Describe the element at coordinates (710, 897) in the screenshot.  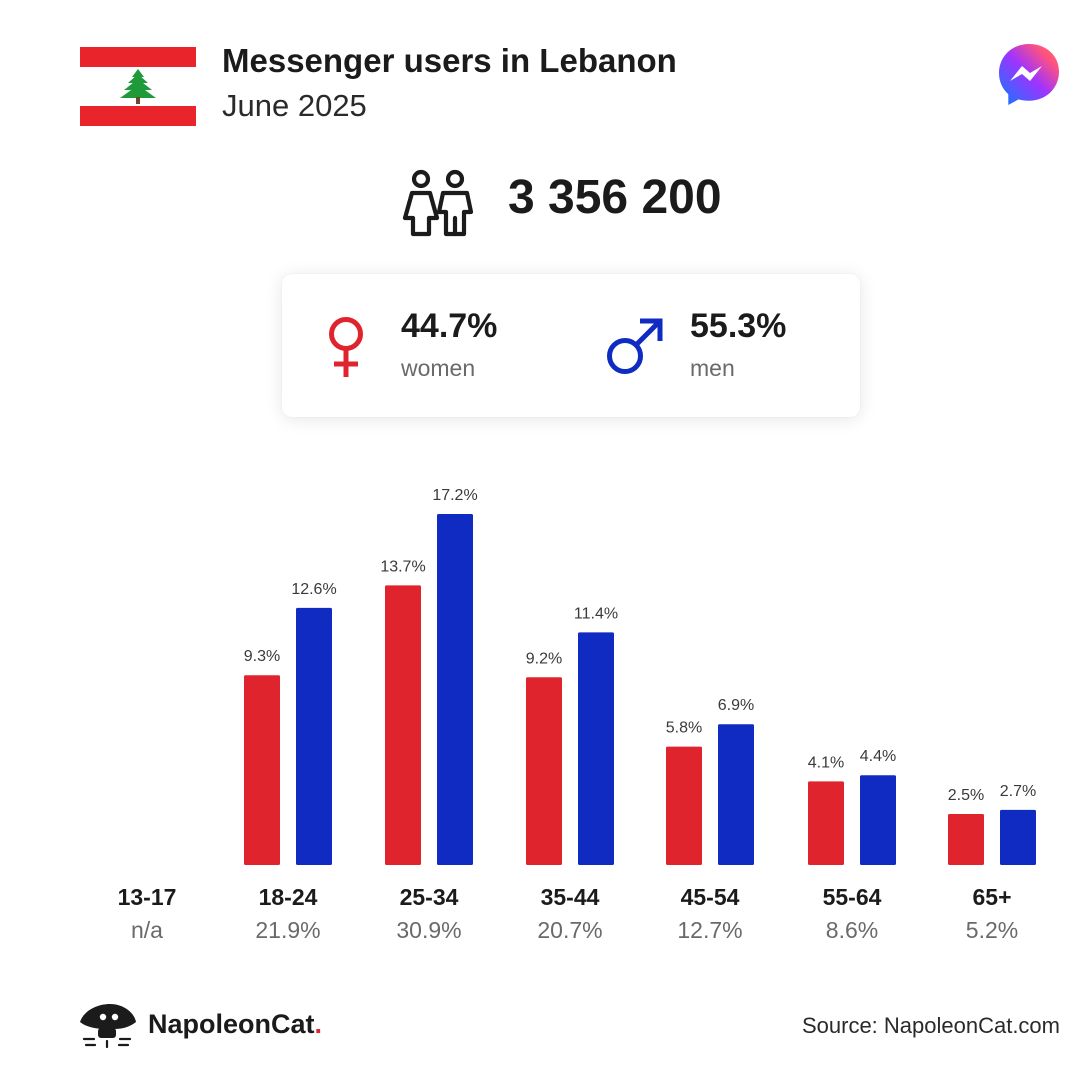
I see `age-group-label: 45-54` at that location.